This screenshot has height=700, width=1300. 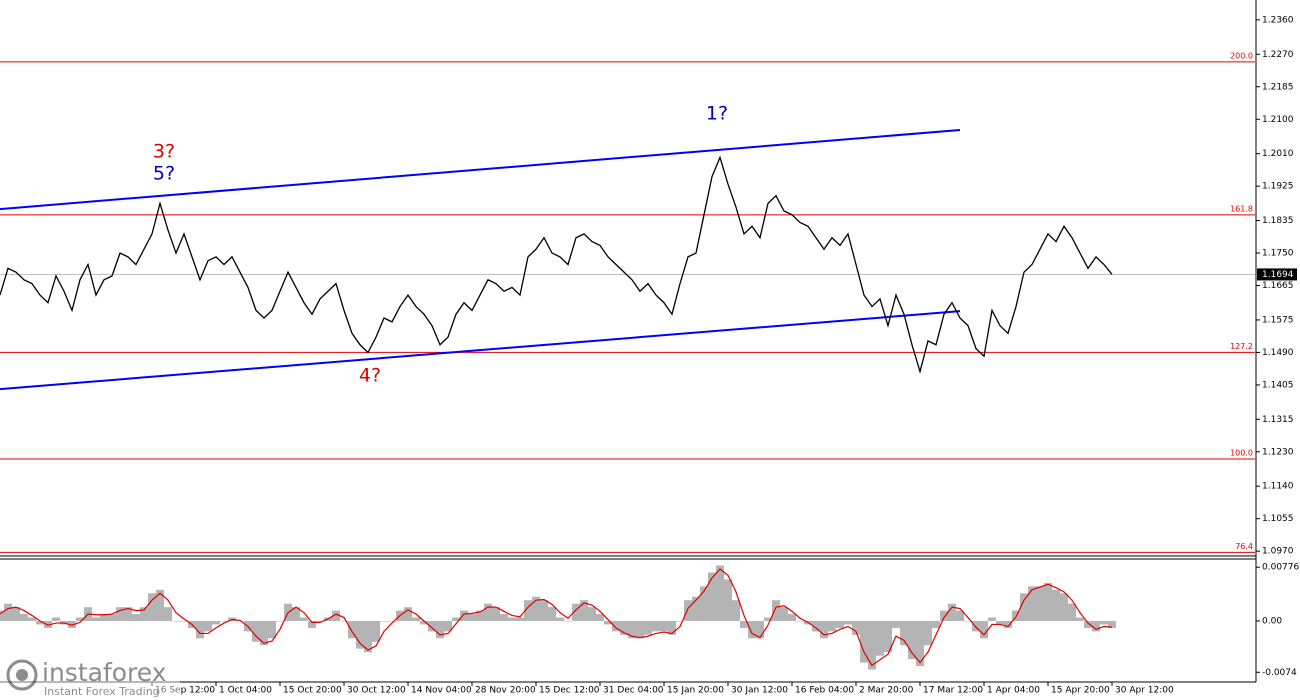 What do you see at coordinates (1013, 691) in the screenshot?
I see `x-tick-label: 1 Apr 04:00` at bounding box center [1013, 691].